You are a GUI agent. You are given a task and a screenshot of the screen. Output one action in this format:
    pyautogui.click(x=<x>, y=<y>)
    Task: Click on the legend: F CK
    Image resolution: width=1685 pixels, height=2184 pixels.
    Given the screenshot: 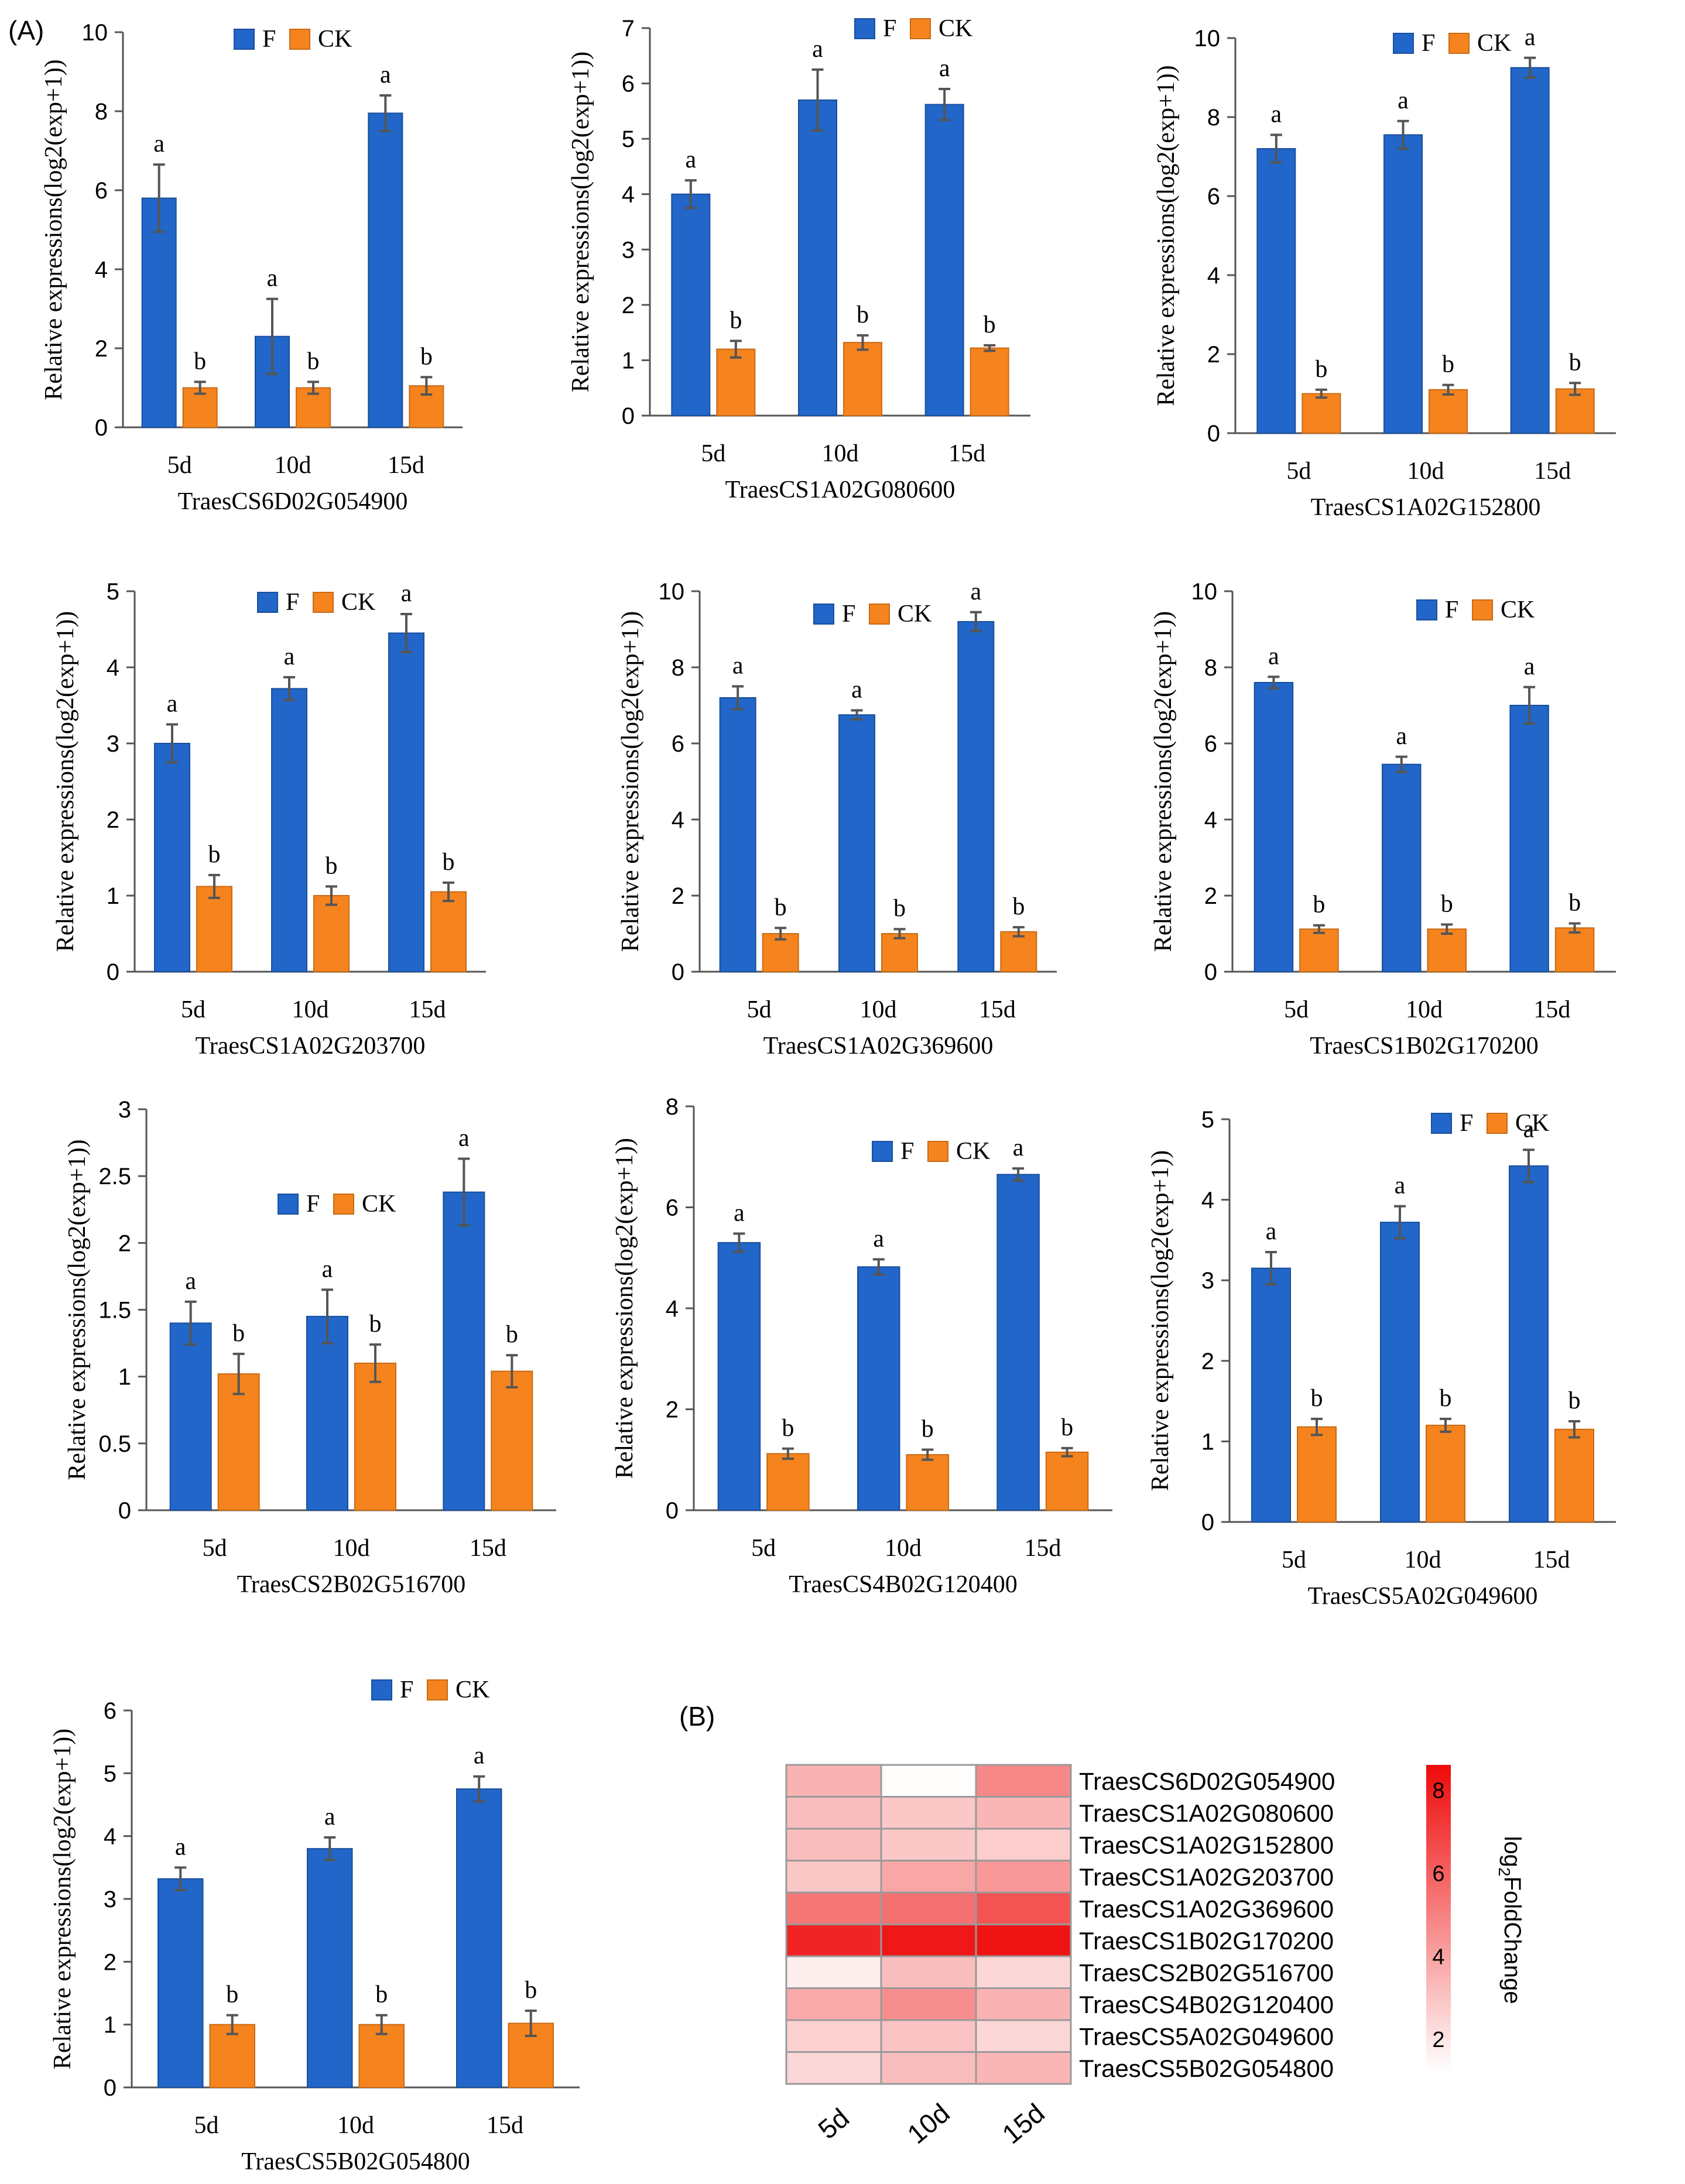 What is the action you would take?
    pyautogui.click(x=316, y=602)
    